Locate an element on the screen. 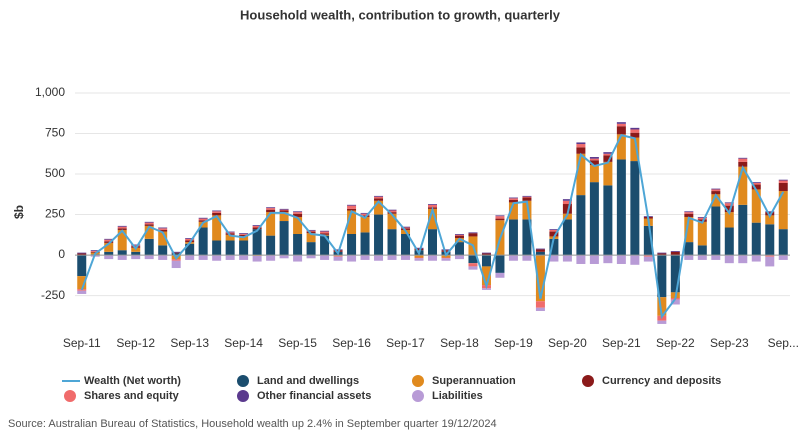  x-tick-label: Sep-18 is located at coordinates (459, 343).